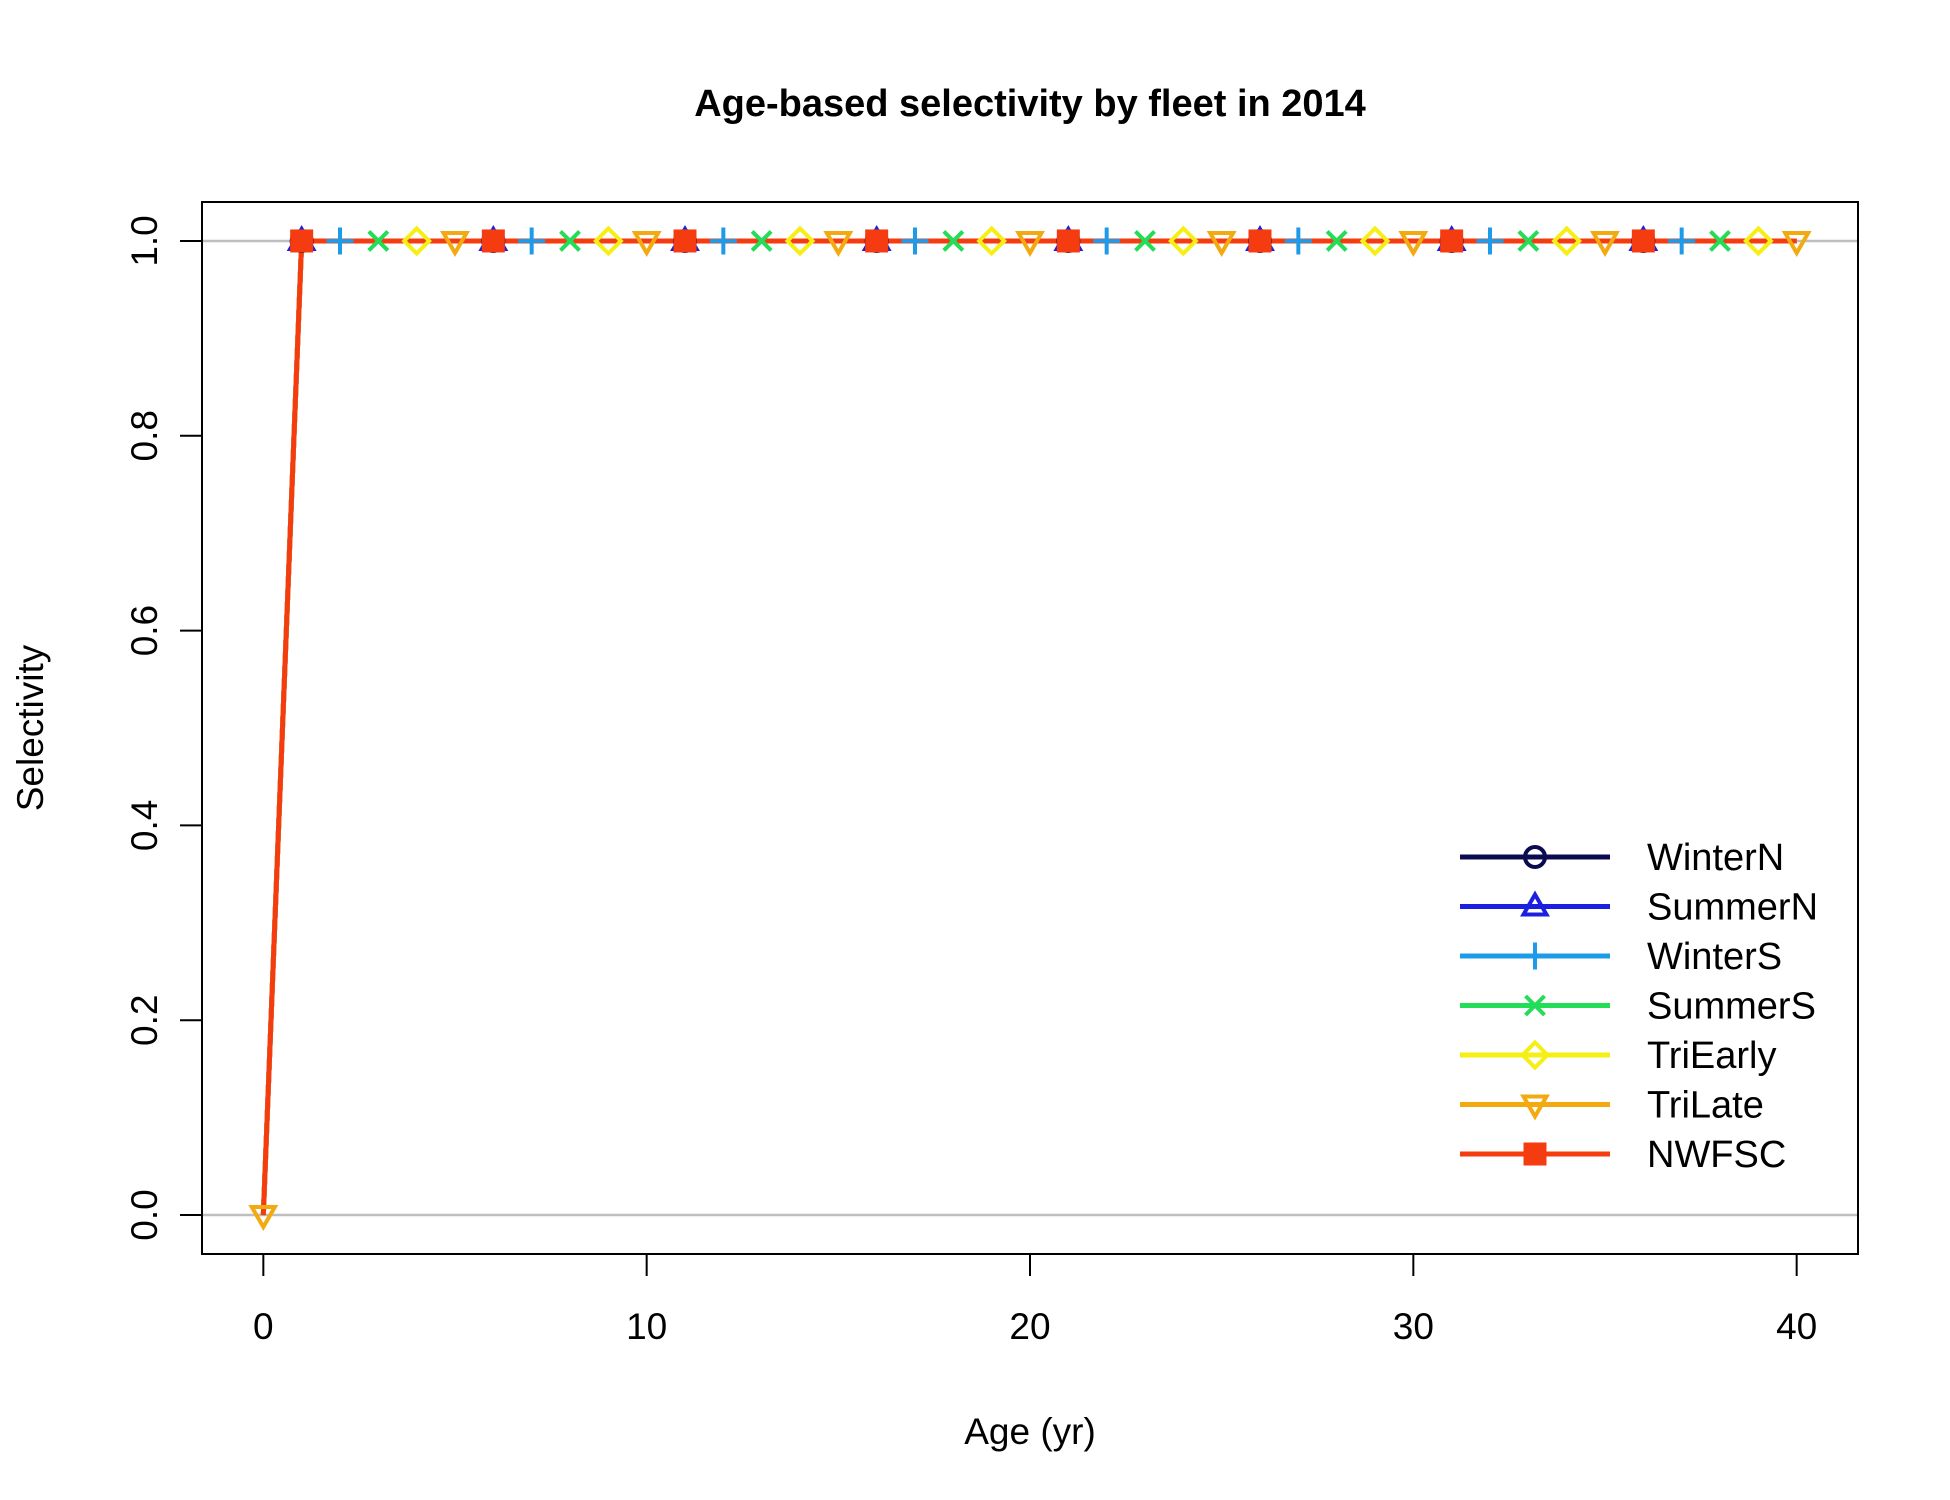 Image resolution: width=1950 pixels, height=1500 pixels. I want to click on legend-item-summern: SummerN, so click(1639, 908).